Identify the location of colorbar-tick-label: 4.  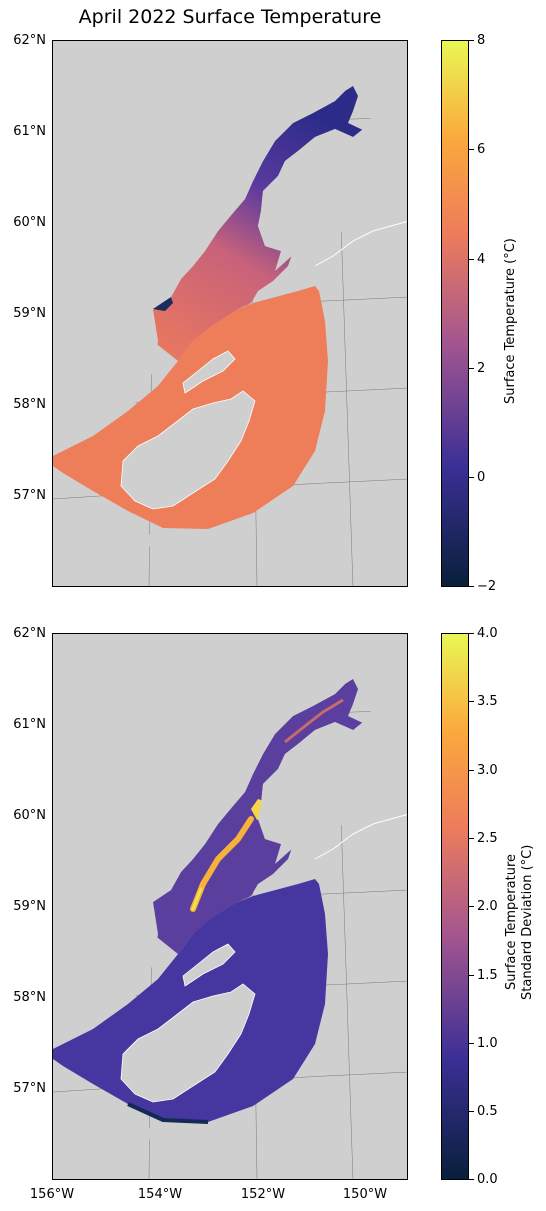
(481, 259).